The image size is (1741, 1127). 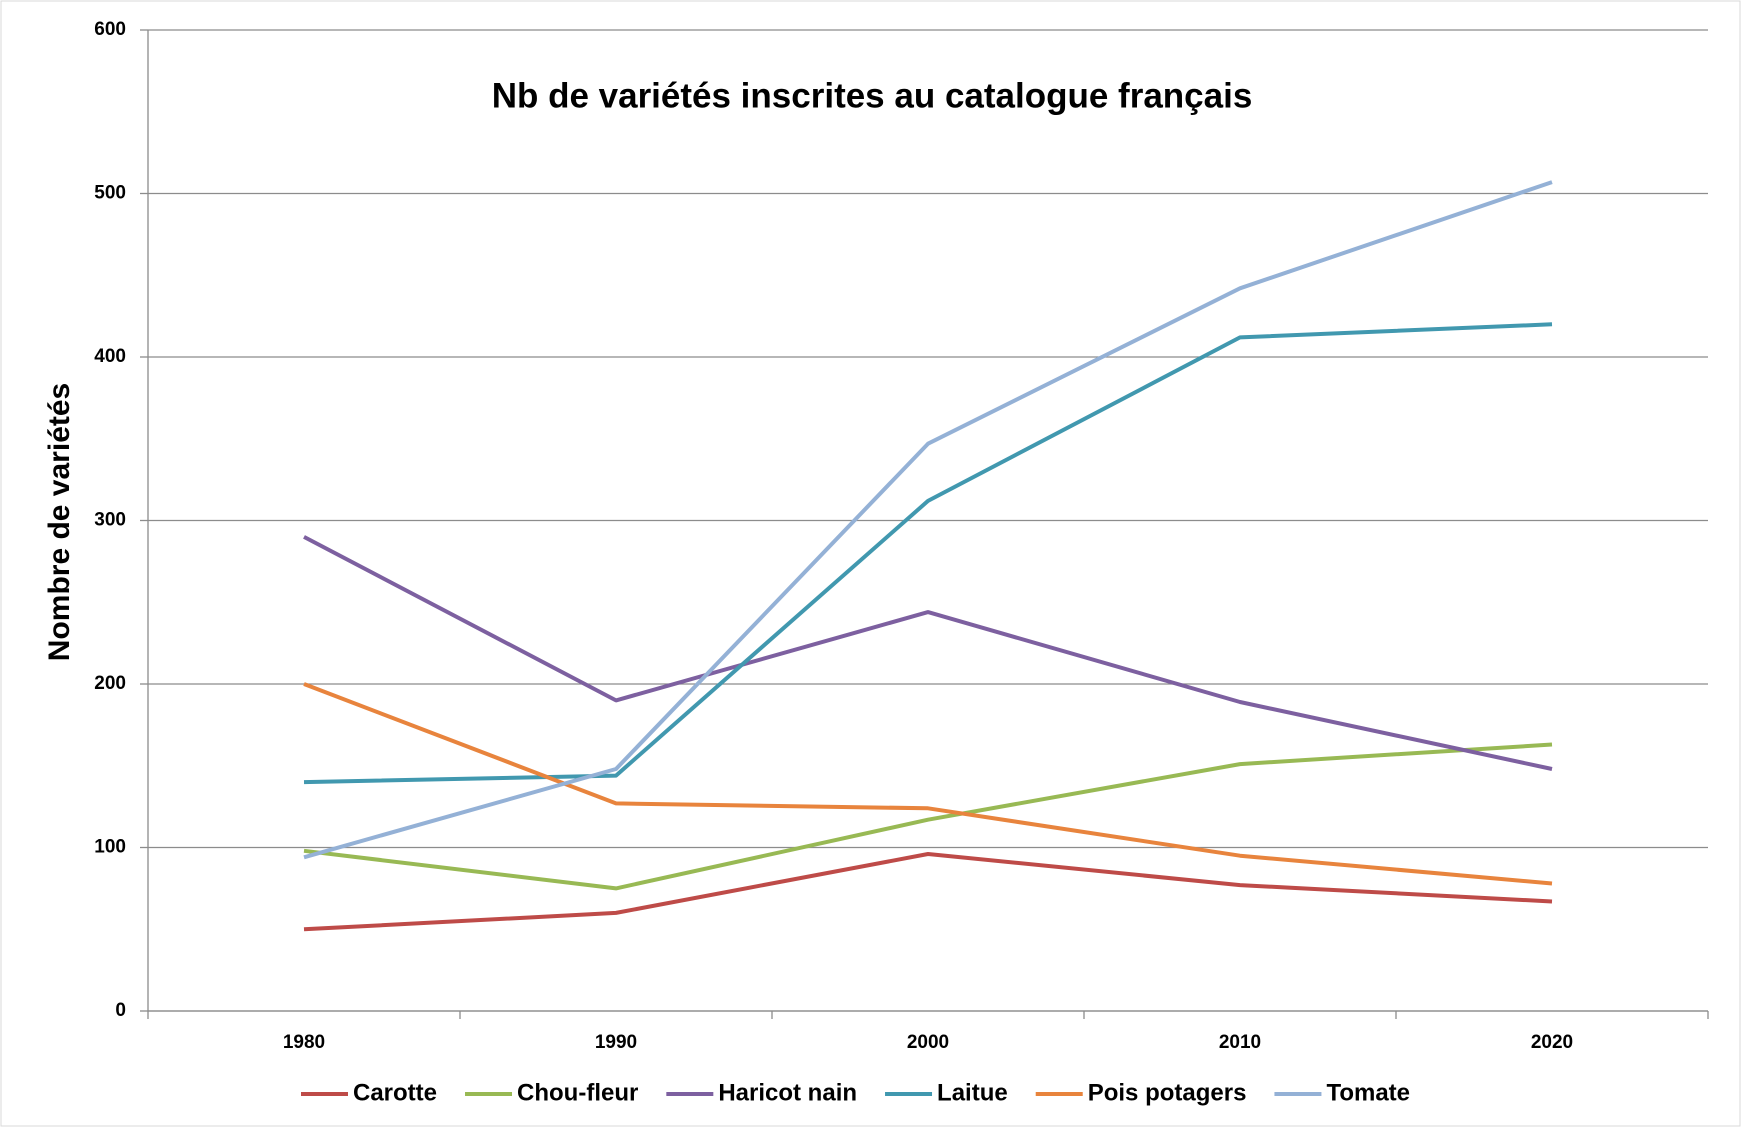 What do you see at coordinates (1552, 1042) in the screenshot?
I see `x-tick-label: 2020` at bounding box center [1552, 1042].